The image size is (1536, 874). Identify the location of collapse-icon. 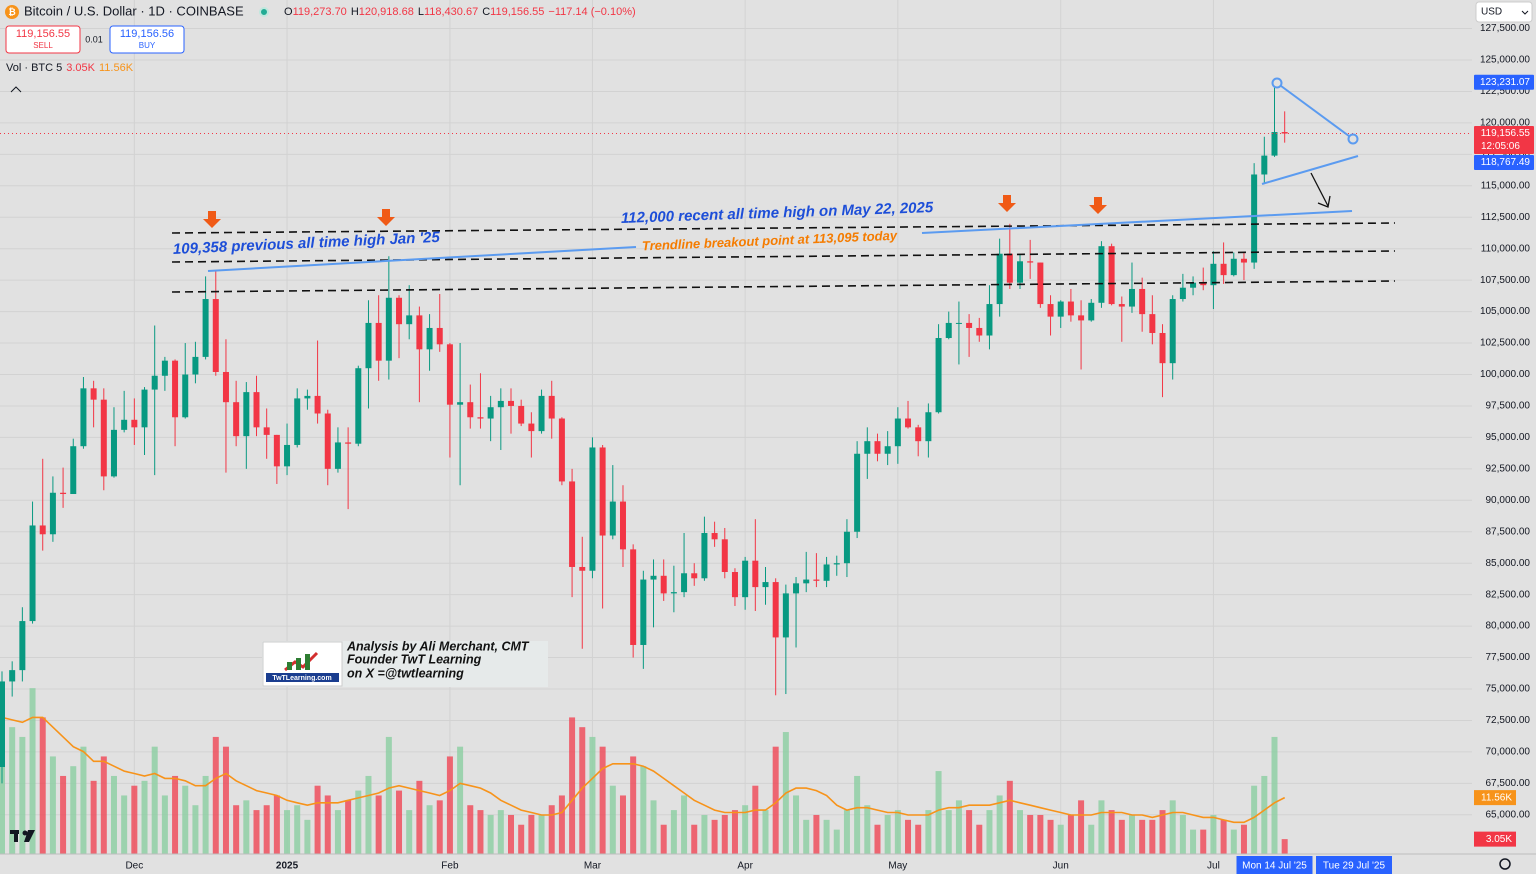
(16, 89).